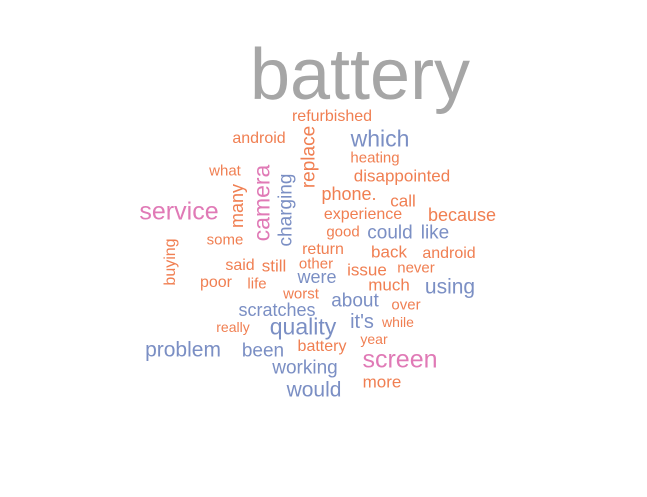 The width and height of the screenshot is (647, 497). What do you see at coordinates (435, 233) in the screenshot?
I see `word-like: like` at bounding box center [435, 233].